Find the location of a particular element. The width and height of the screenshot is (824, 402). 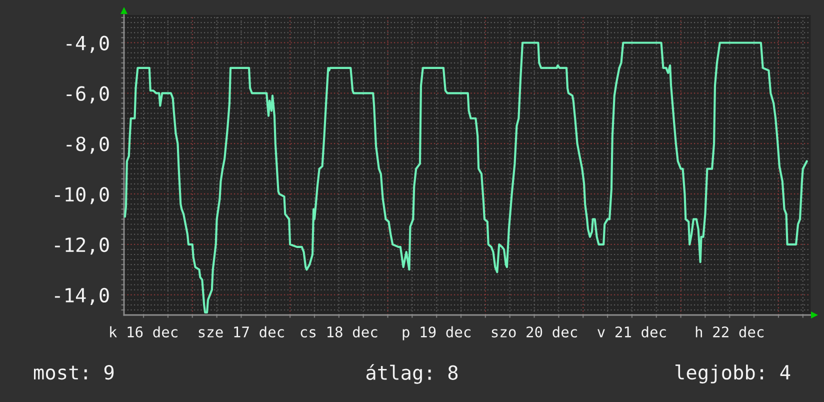

x-tick-label: h 22 dec is located at coordinates (730, 332).